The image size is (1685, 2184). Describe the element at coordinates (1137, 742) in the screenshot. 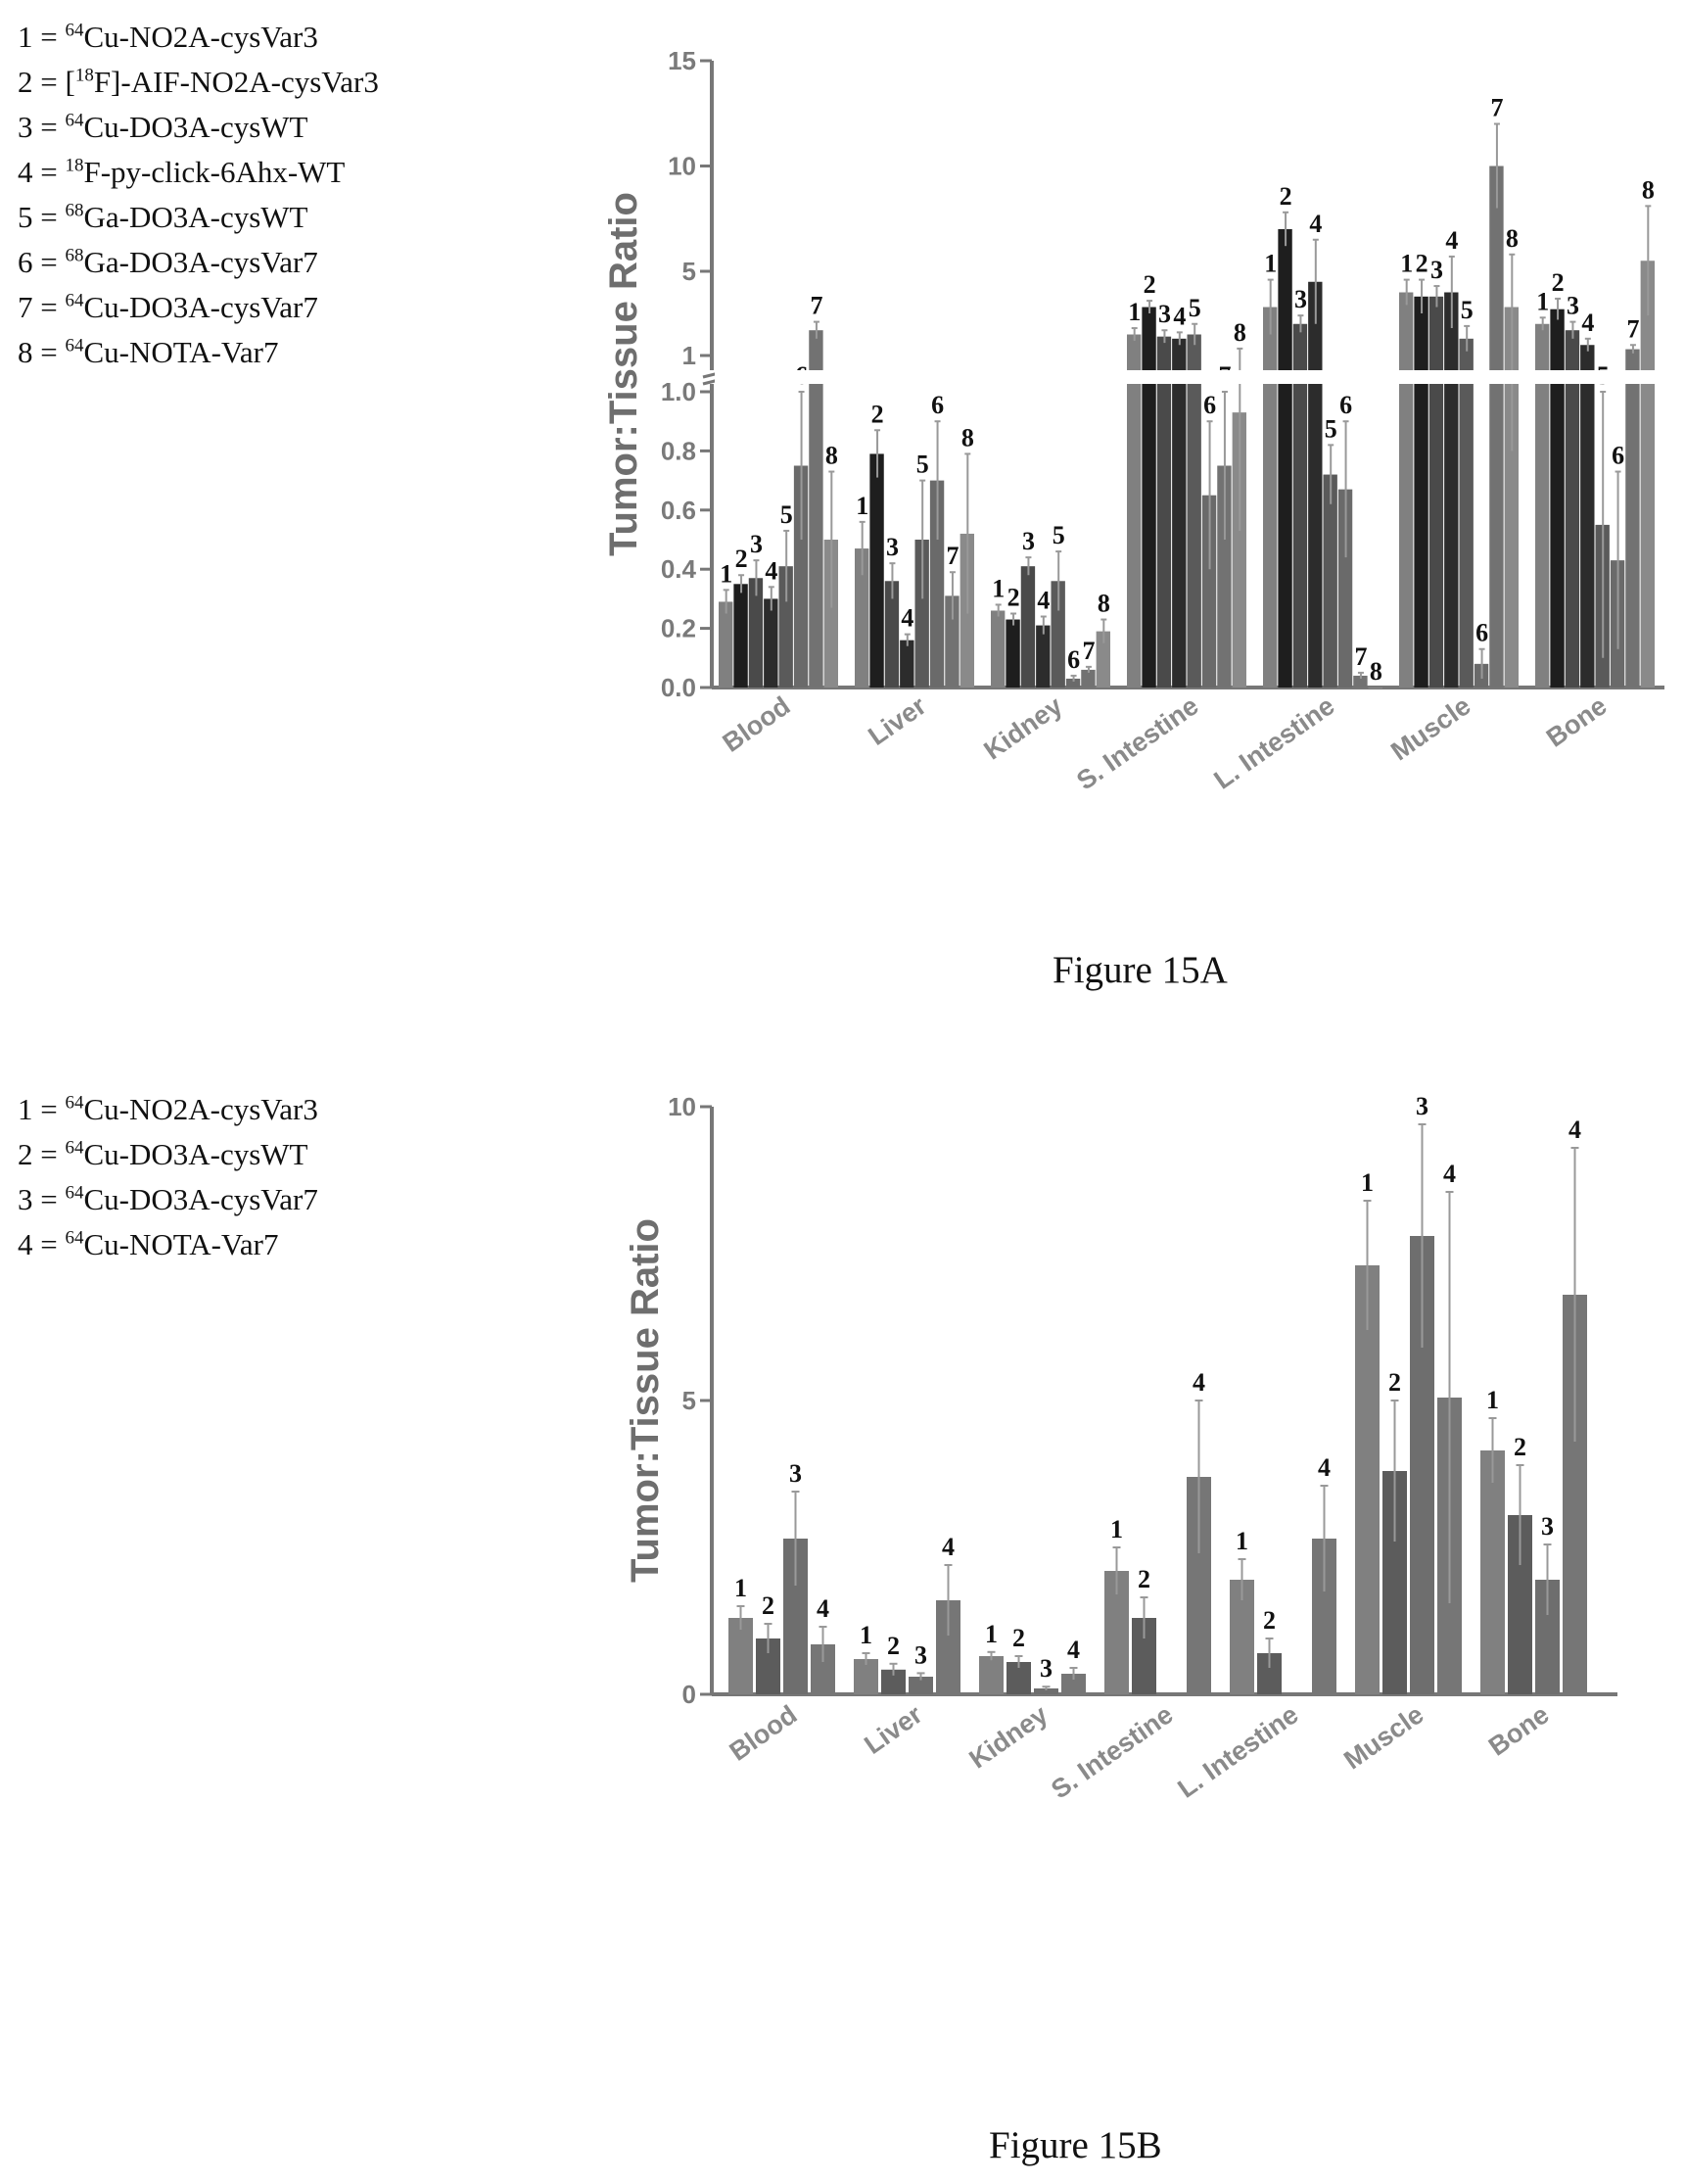

I see `x-tick-label: S. Intestine` at that location.